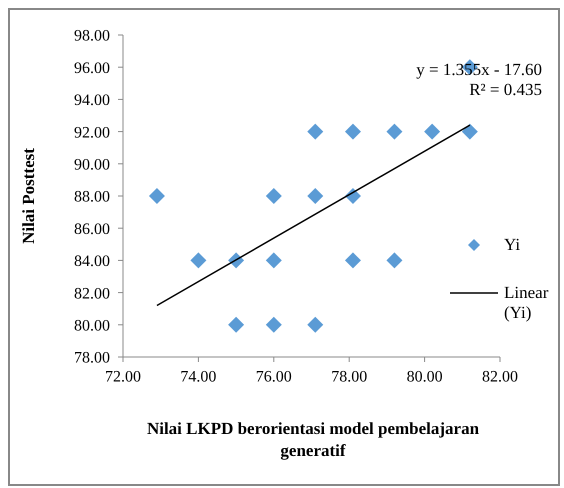 The height and width of the screenshot is (488, 564). What do you see at coordinates (92, 358) in the screenshot?
I see `y-tick-label: 78.00` at bounding box center [92, 358].